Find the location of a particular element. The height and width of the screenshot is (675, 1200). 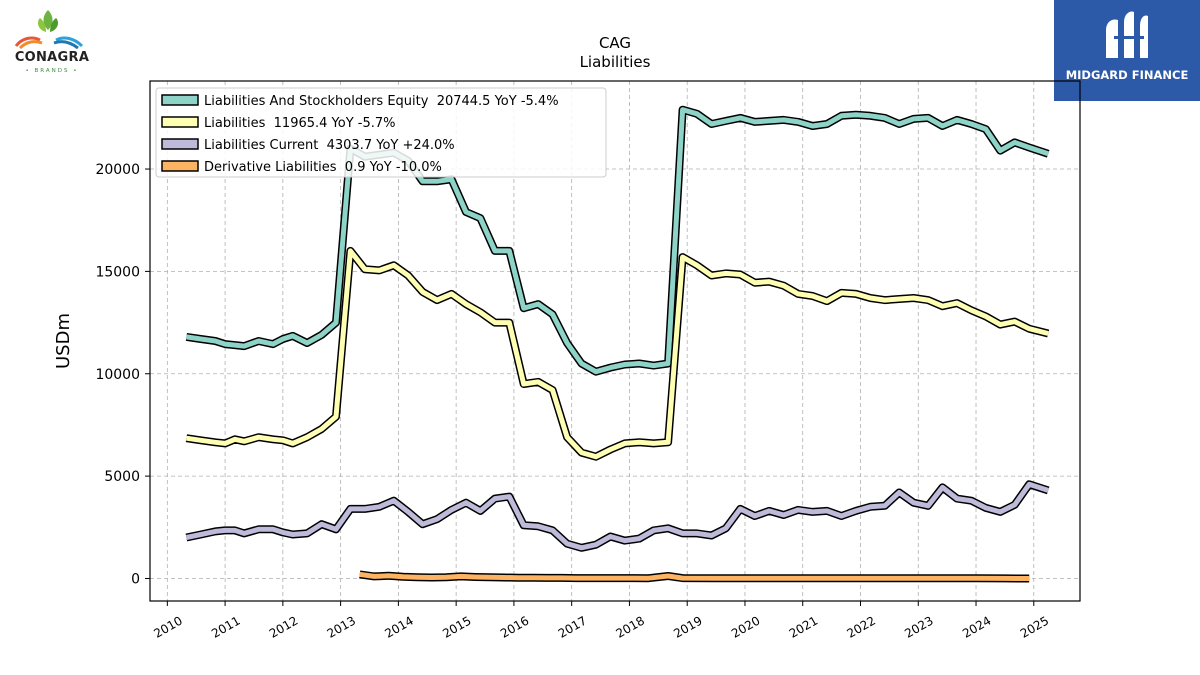

legend-box is located at coordinates (381, 132).